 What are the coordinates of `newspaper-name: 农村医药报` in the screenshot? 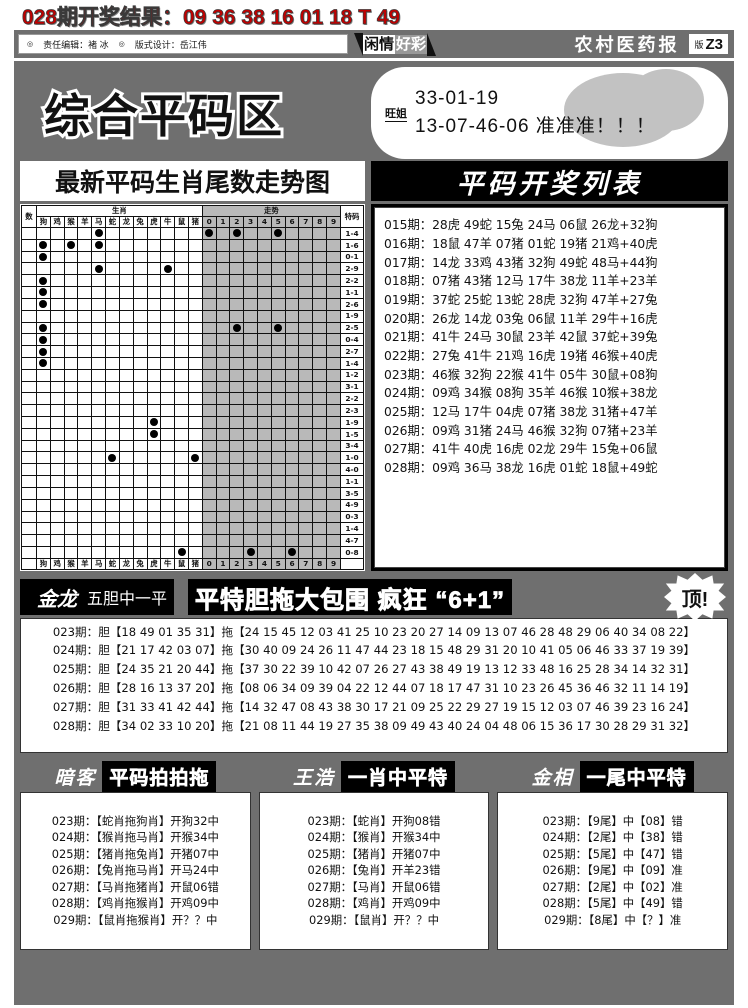 It's located at (627, 45).